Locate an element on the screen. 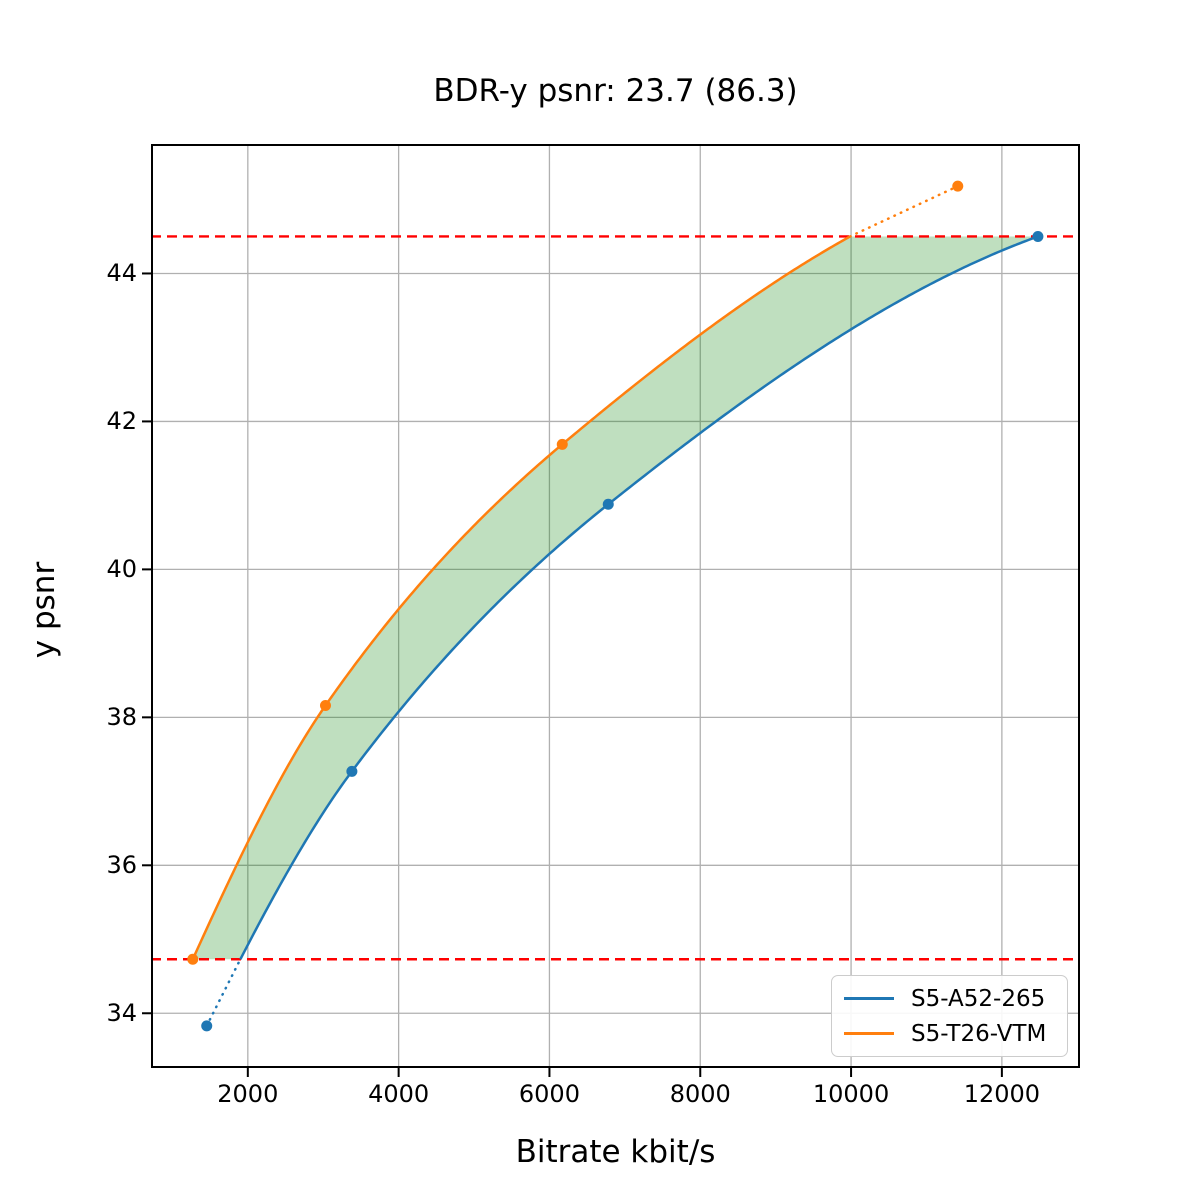 The image size is (1200, 1200). legend-item: S5-T26-VTM is located at coordinates (949, 1034).